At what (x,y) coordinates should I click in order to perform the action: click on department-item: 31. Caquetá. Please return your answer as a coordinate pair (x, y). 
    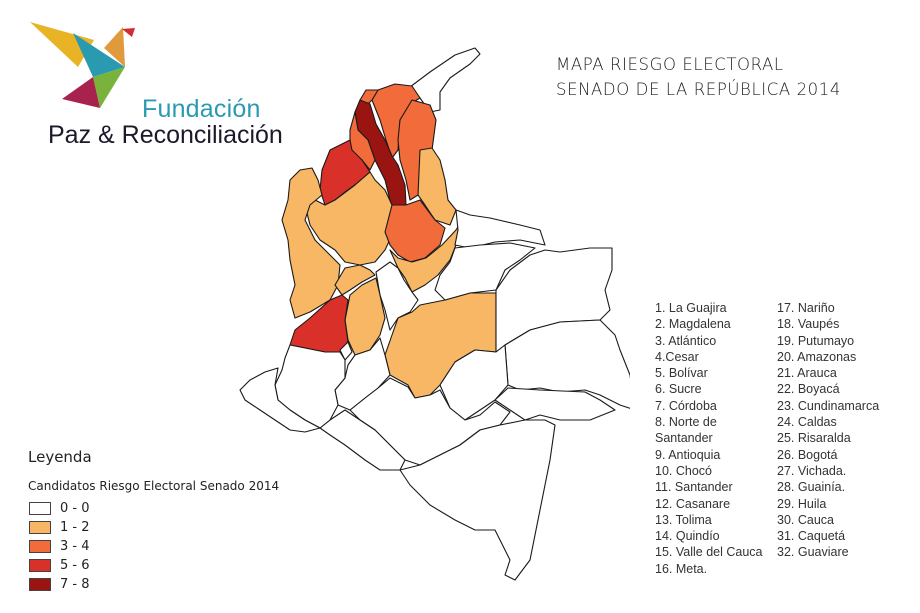
    Looking at the image, I should click on (811, 536).